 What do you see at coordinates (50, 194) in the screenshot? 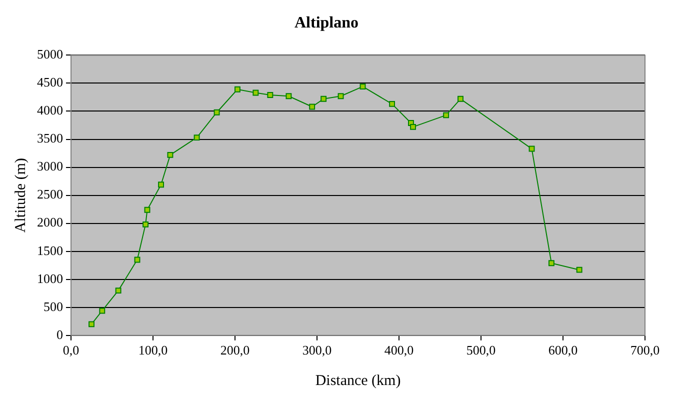
I see `y-tick-label: 2500` at bounding box center [50, 194].